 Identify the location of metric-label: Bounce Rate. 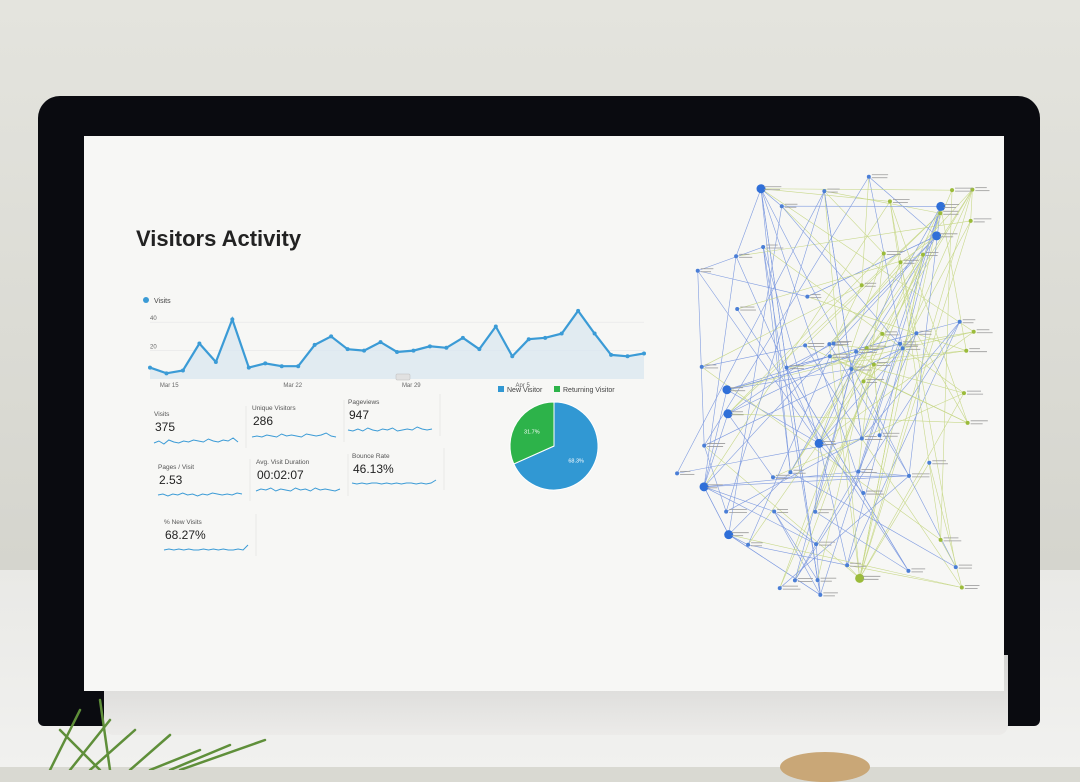
(371, 456).